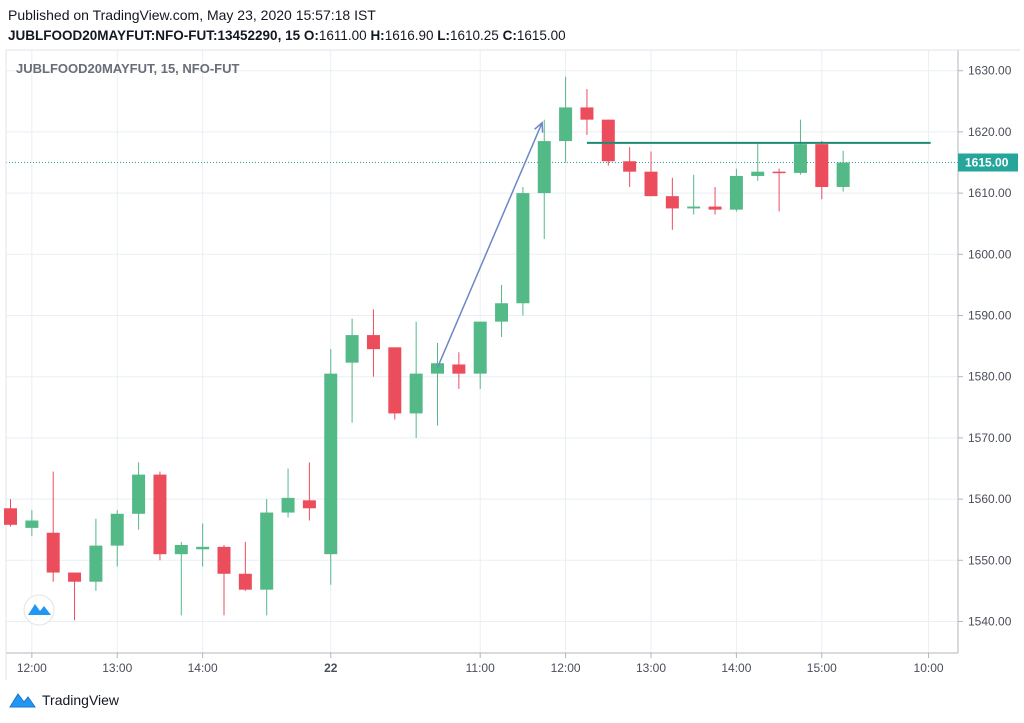 The image size is (1024, 723). What do you see at coordinates (127, 68) in the screenshot?
I see `chart-title: JUBLFOOD20MAYFUT, 15, NFO-FUT` at bounding box center [127, 68].